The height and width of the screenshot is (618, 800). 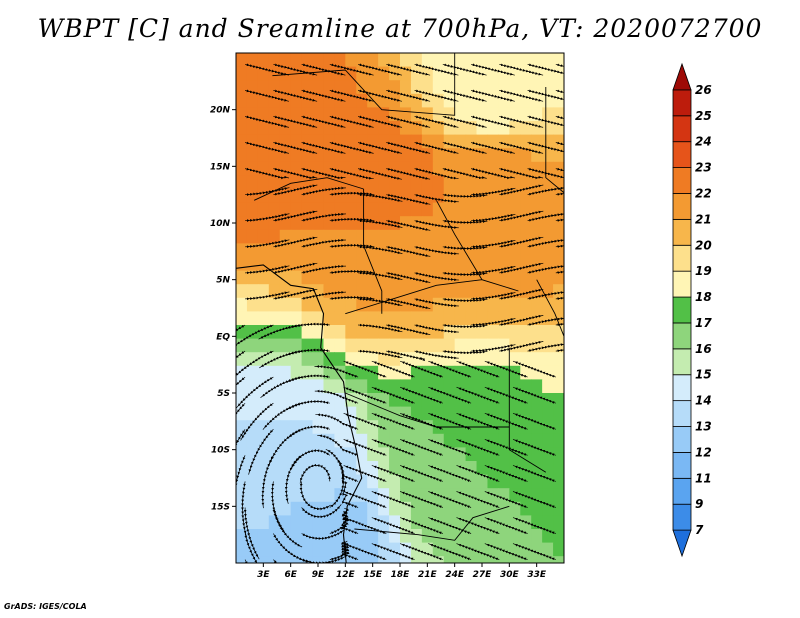 What do you see at coordinates (537, 575) in the screenshot?
I see `x-tick-label: 33E` at bounding box center [537, 575].